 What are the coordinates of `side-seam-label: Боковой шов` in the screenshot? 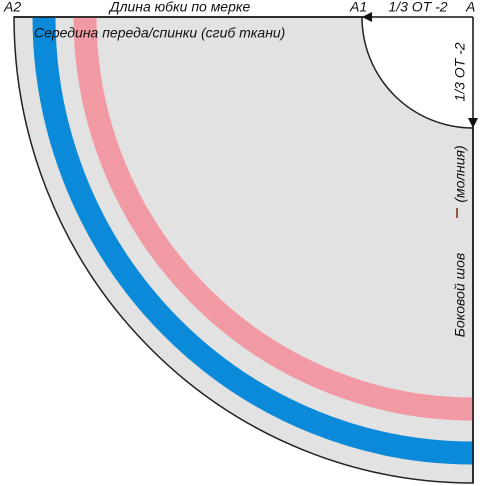 It's located at (460, 295).